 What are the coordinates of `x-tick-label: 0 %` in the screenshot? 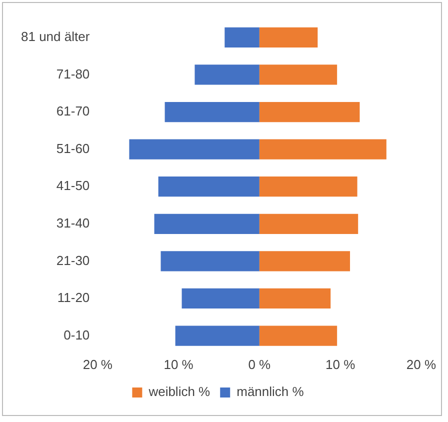 It's located at (260, 364).